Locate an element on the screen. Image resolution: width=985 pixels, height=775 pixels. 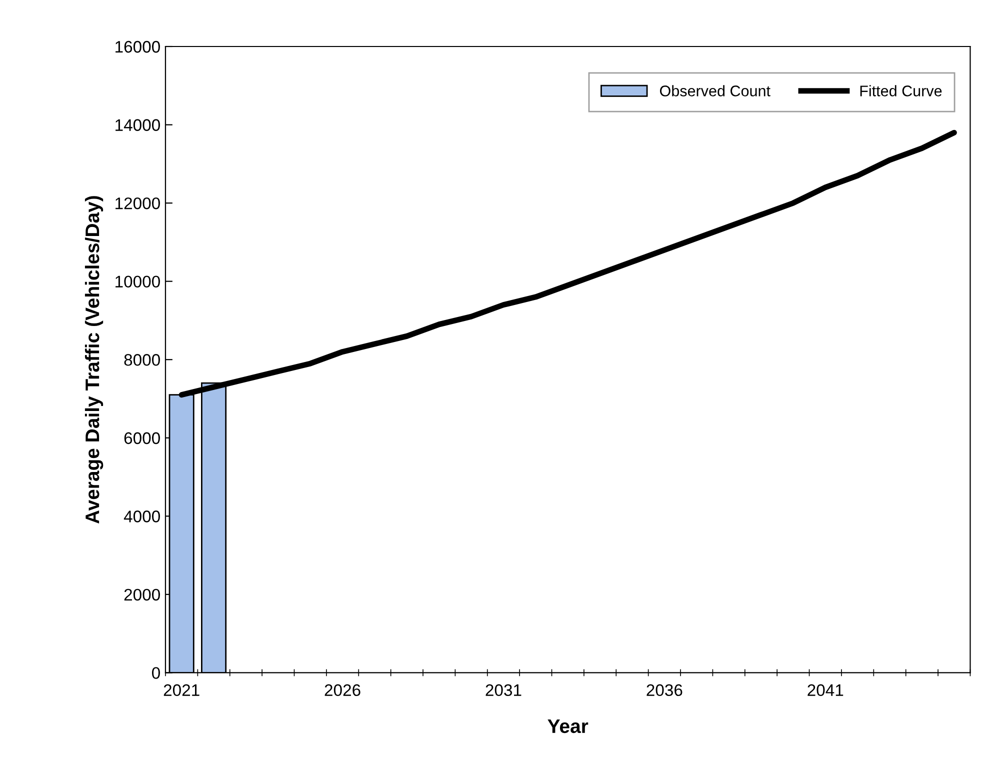
y-tick-label: 6000 is located at coordinates (142, 438).